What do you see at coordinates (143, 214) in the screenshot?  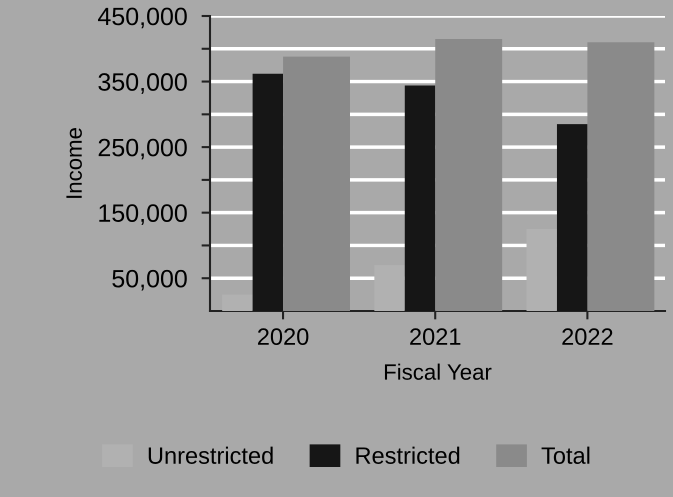 I see `y-tick-label: 150,000` at bounding box center [143, 214].